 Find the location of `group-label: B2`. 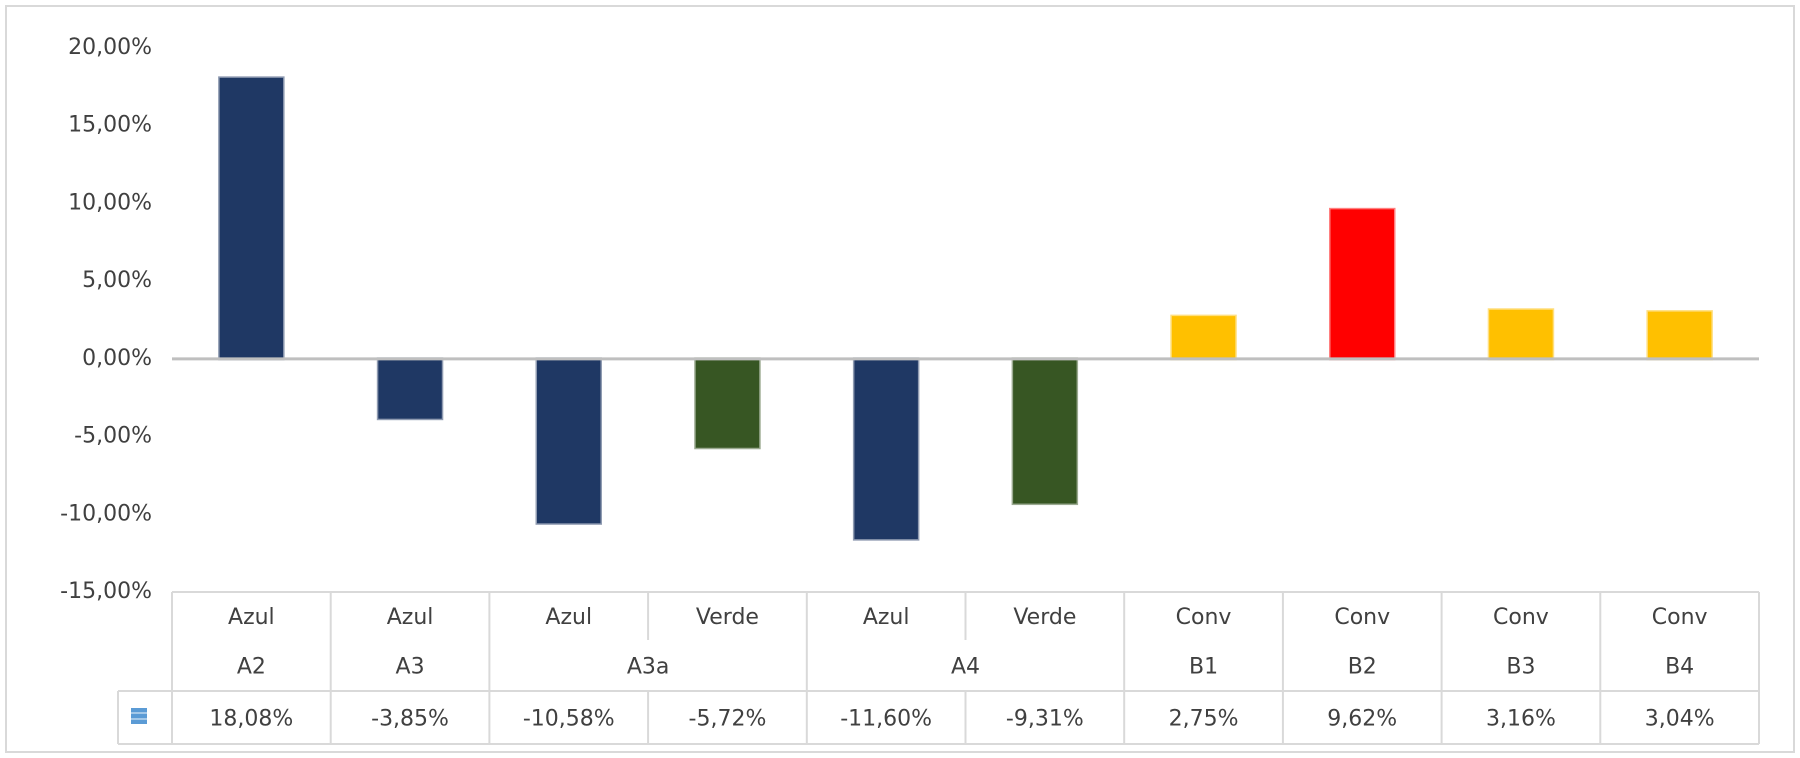

group-label: B2 is located at coordinates (1362, 667).